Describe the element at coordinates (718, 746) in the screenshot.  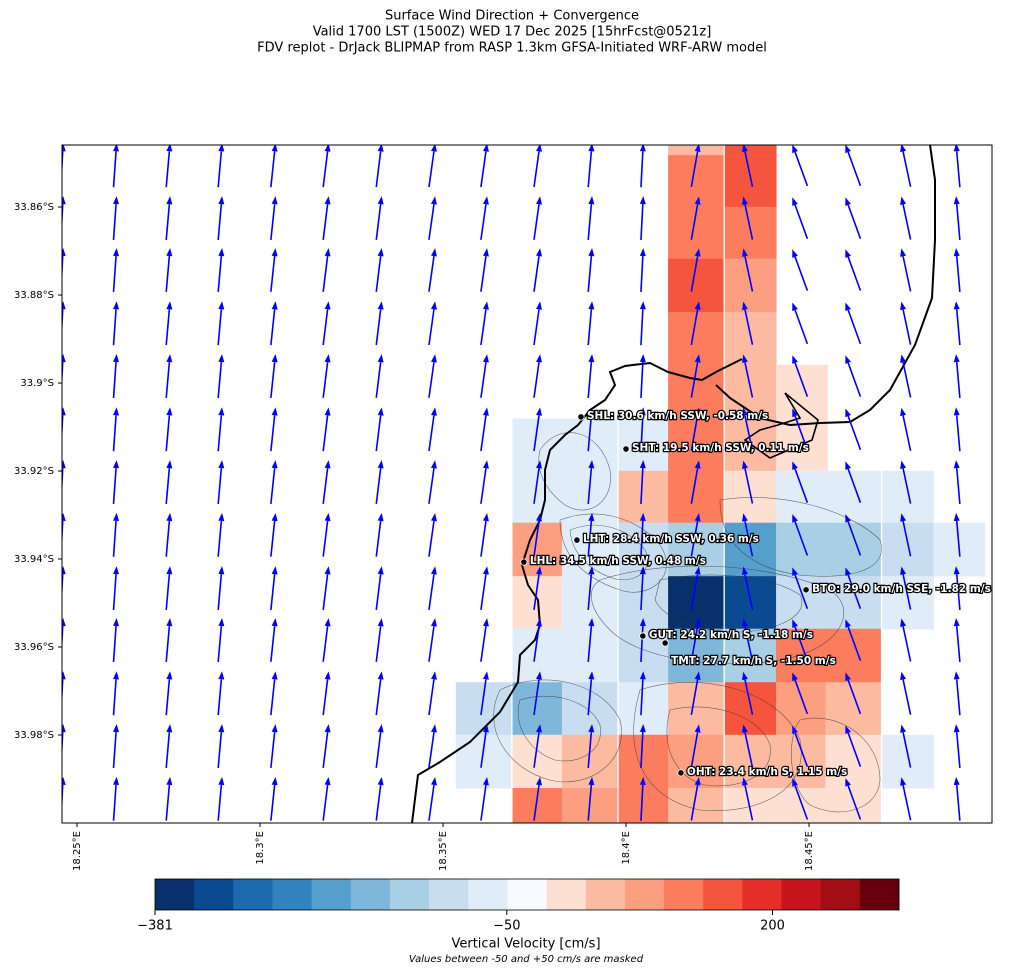
I see `terrain-contour` at that location.